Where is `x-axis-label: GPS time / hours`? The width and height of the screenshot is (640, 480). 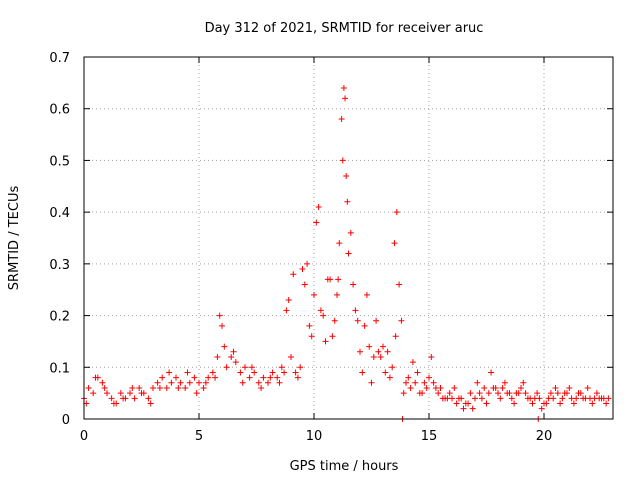 x-axis-label: GPS time / hours is located at coordinates (344, 466).